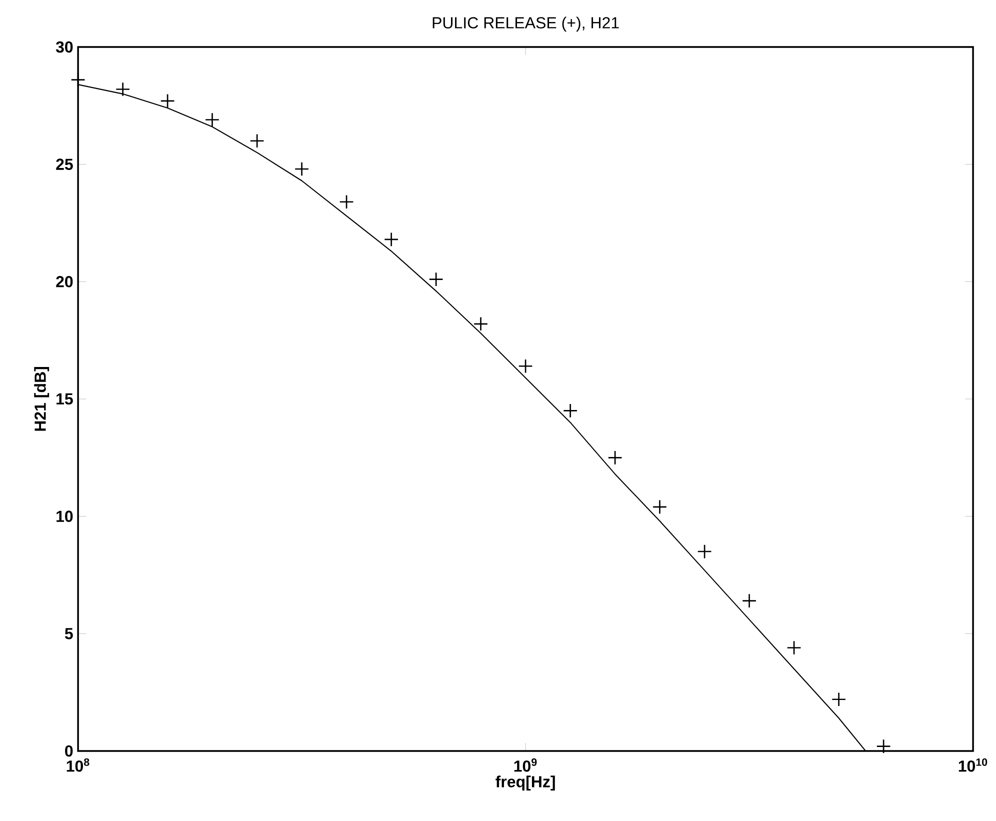 The width and height of the screenshot is (996, 821). What do you see at coordinates (525, 24) in the screenshot?
I see `chart-title: PULIC RELEASE (+), H21` at bounding box center [525, 24].